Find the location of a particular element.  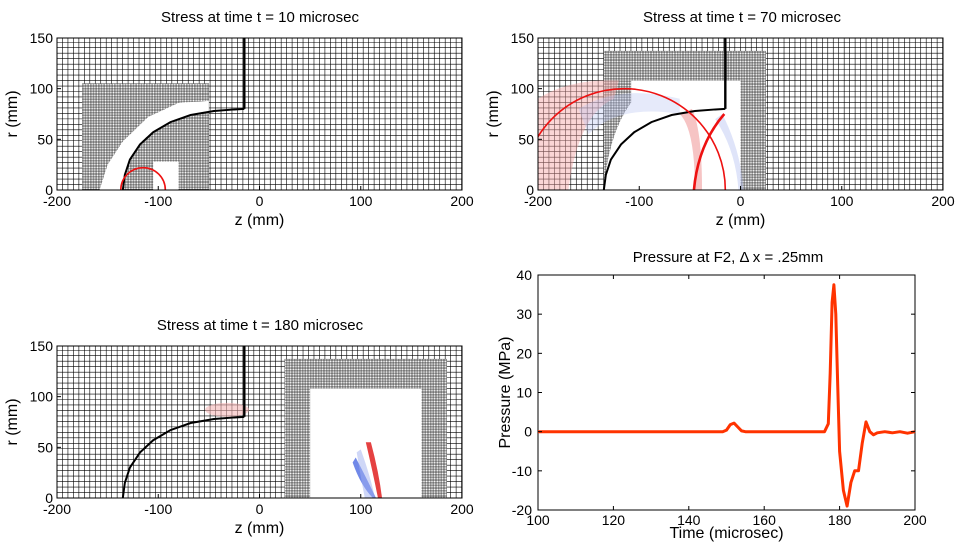

y-tick-label: -20 is located at coordinates (522, 510).